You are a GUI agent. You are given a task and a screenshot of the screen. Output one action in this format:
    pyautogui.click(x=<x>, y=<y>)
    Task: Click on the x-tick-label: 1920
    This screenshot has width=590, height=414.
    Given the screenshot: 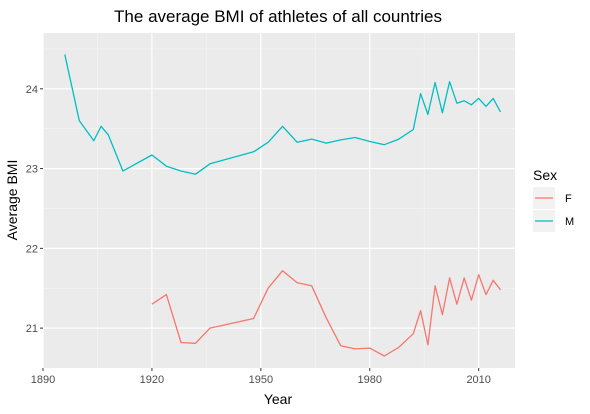 What is the action you would take?
    pyautogui.click(x=152, y=380)
    